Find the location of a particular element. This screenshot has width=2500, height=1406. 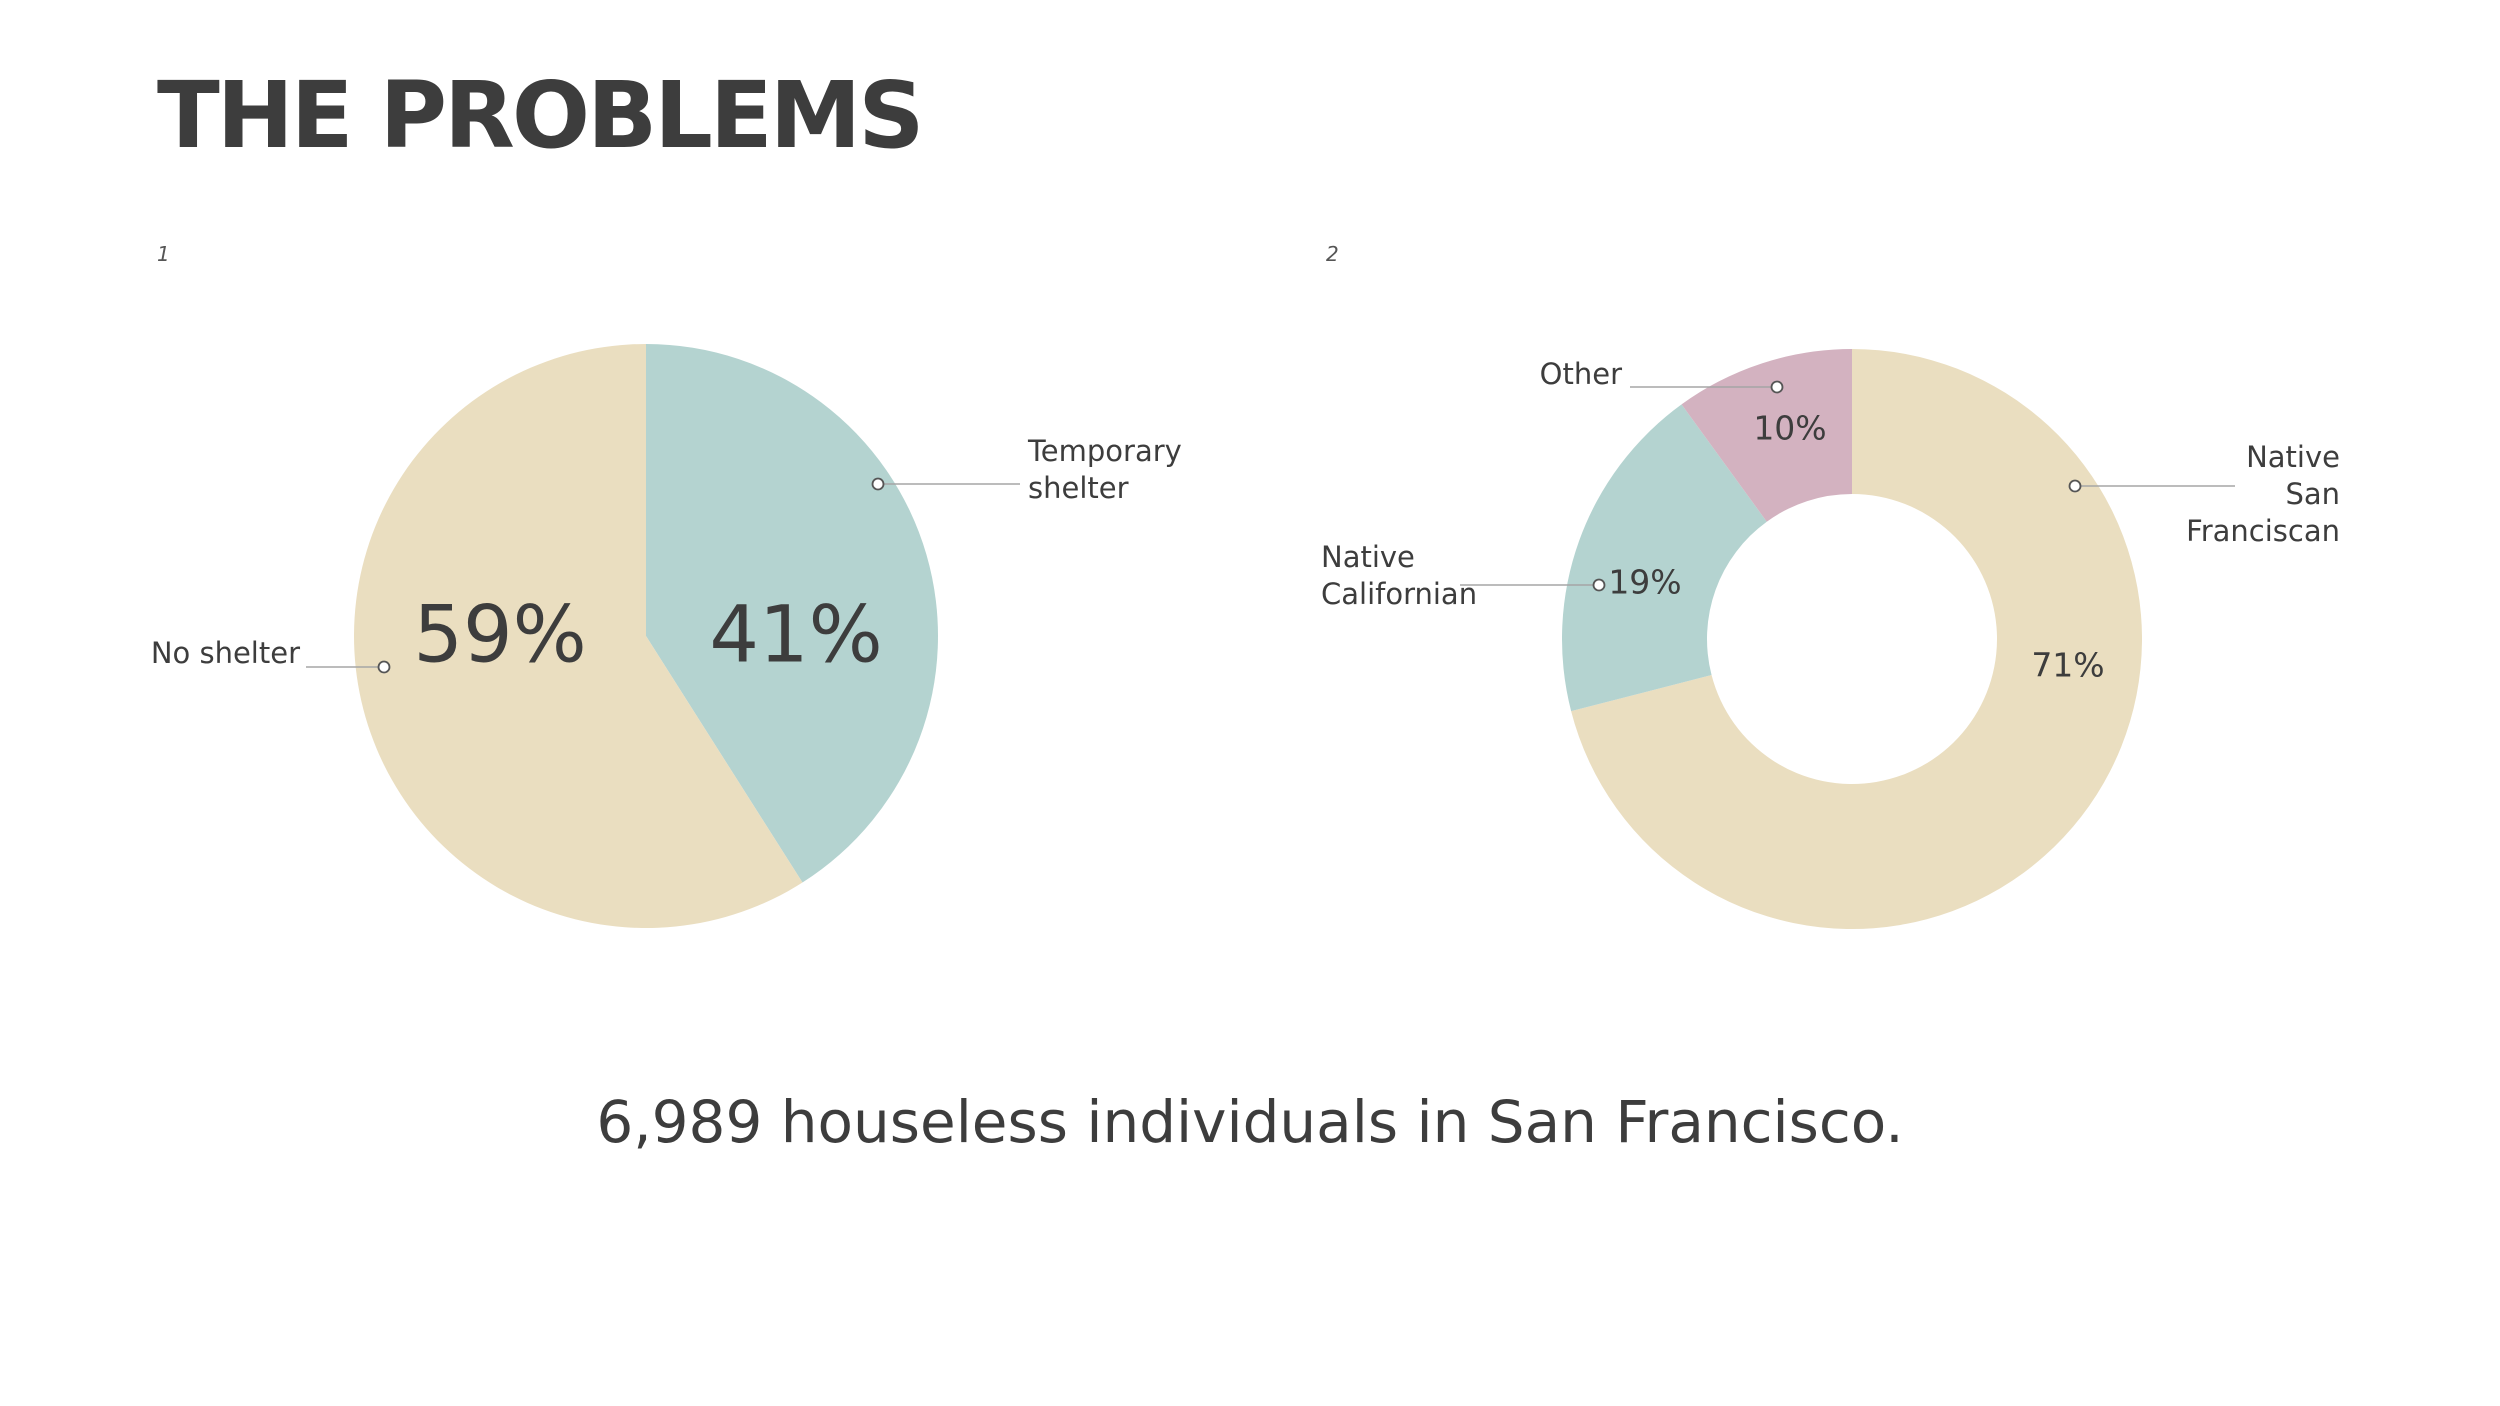

chart-2-number: 2 is located at coordinates (1332, 254).